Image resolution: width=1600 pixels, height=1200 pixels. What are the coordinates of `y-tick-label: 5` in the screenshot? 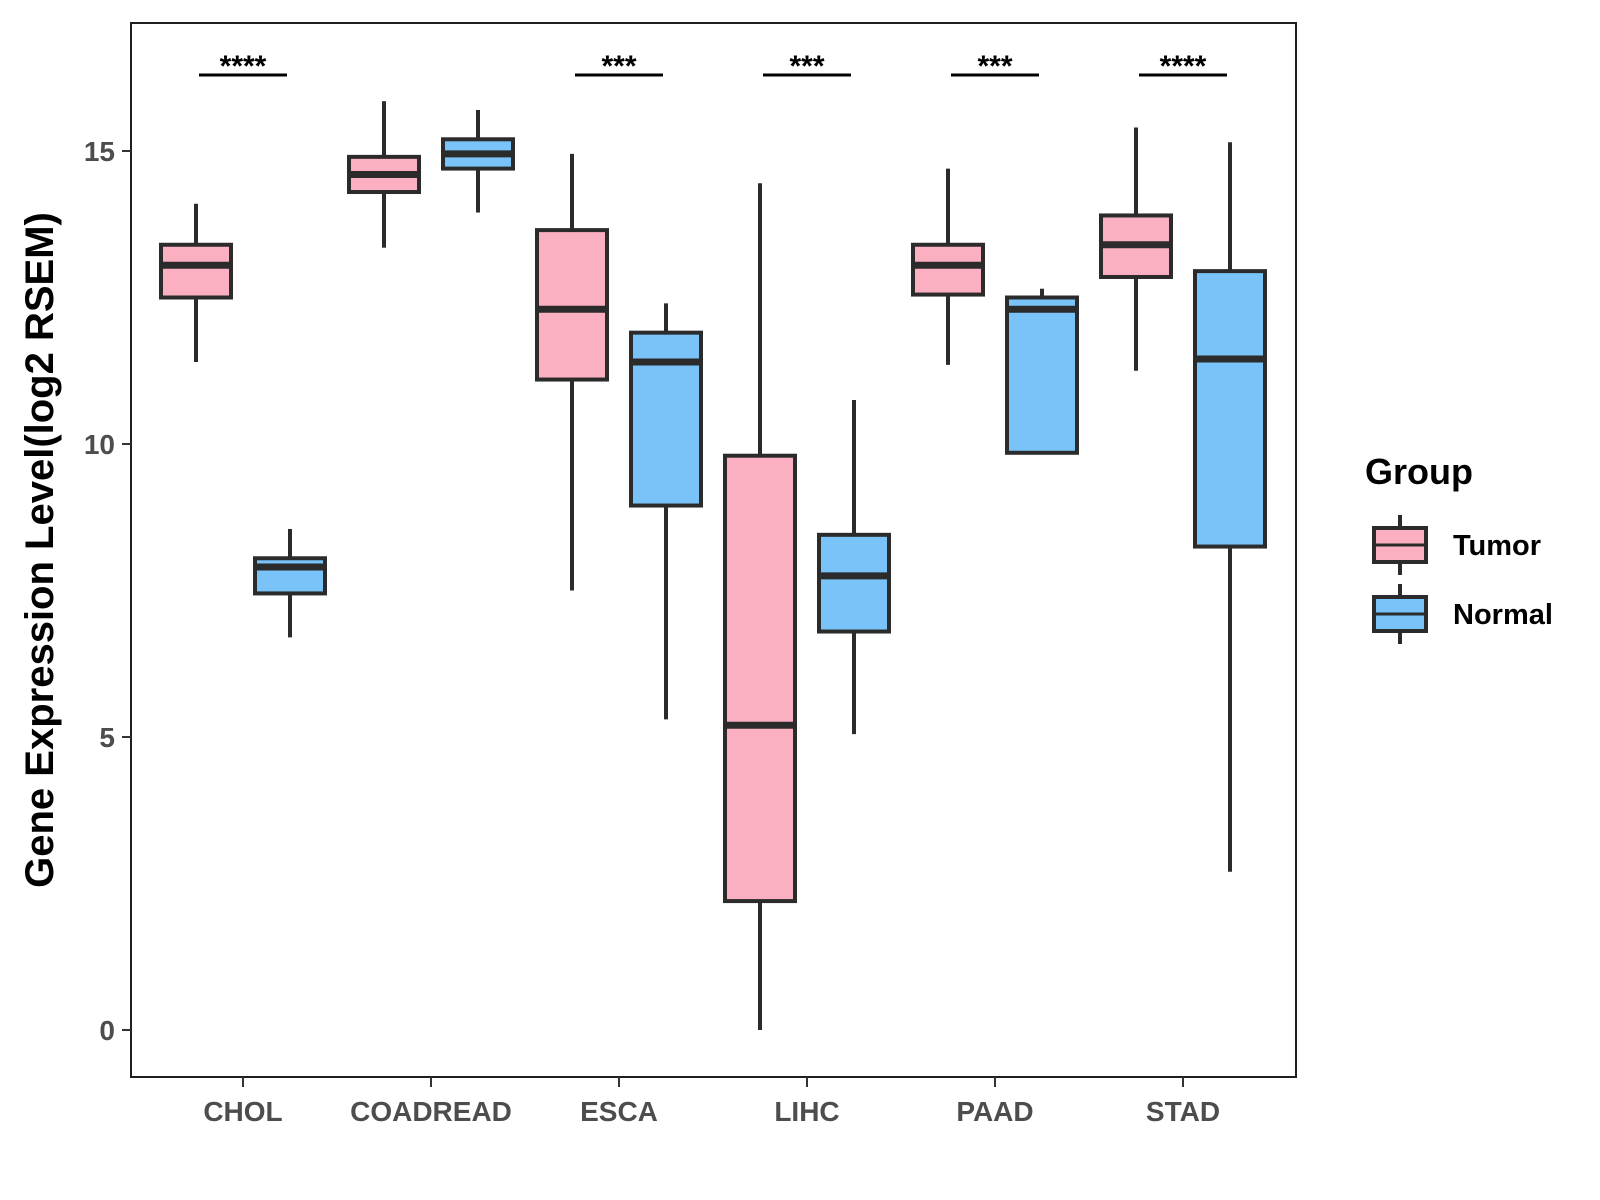 It's located at (107, 737).